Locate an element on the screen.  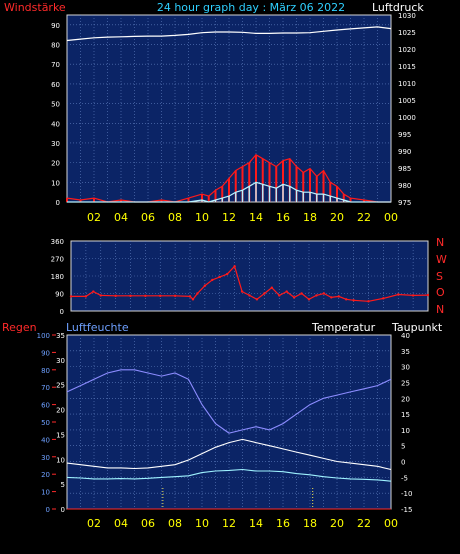
x-axis-ticks-3: 02 04 06 08 10 12 14 16 18 20 22 00 is located at coordinates (242, 523).